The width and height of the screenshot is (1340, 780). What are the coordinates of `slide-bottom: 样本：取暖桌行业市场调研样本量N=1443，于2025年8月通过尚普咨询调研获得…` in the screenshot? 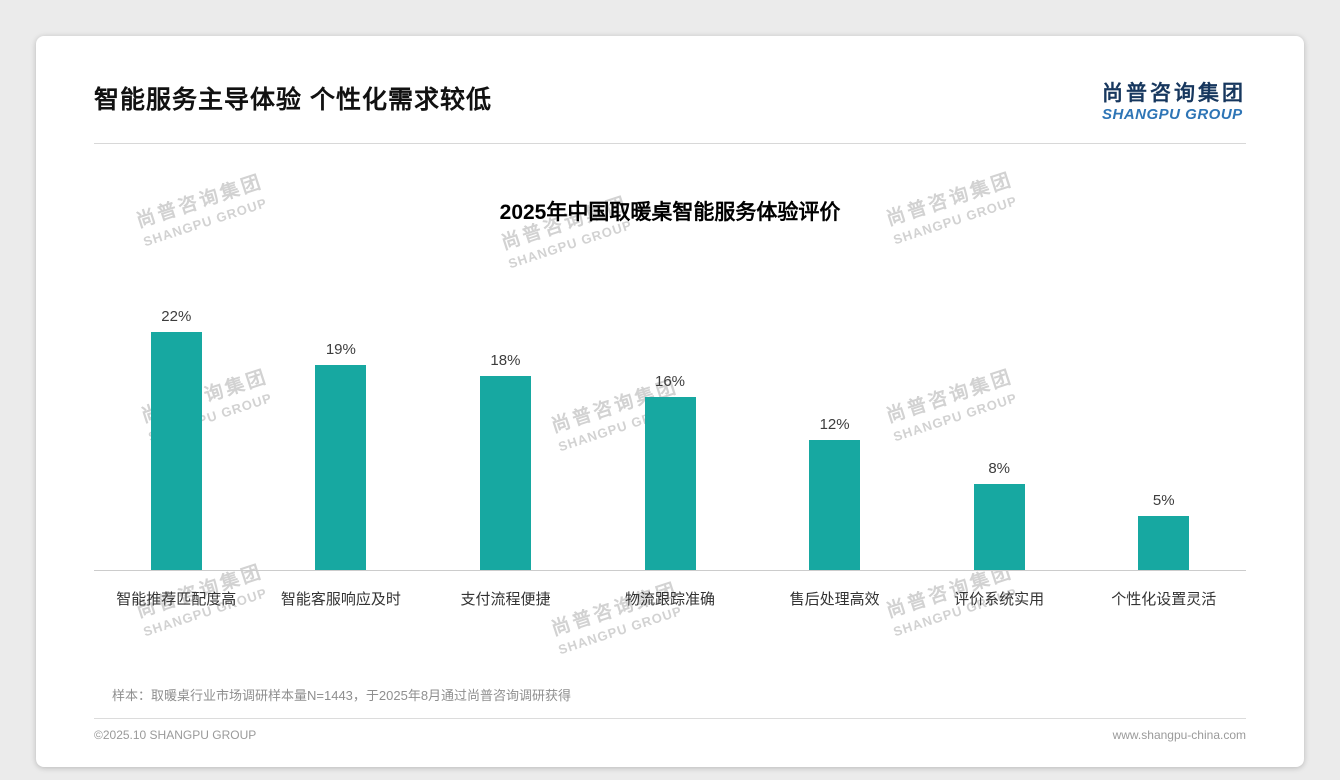 It's located at (670, 726).